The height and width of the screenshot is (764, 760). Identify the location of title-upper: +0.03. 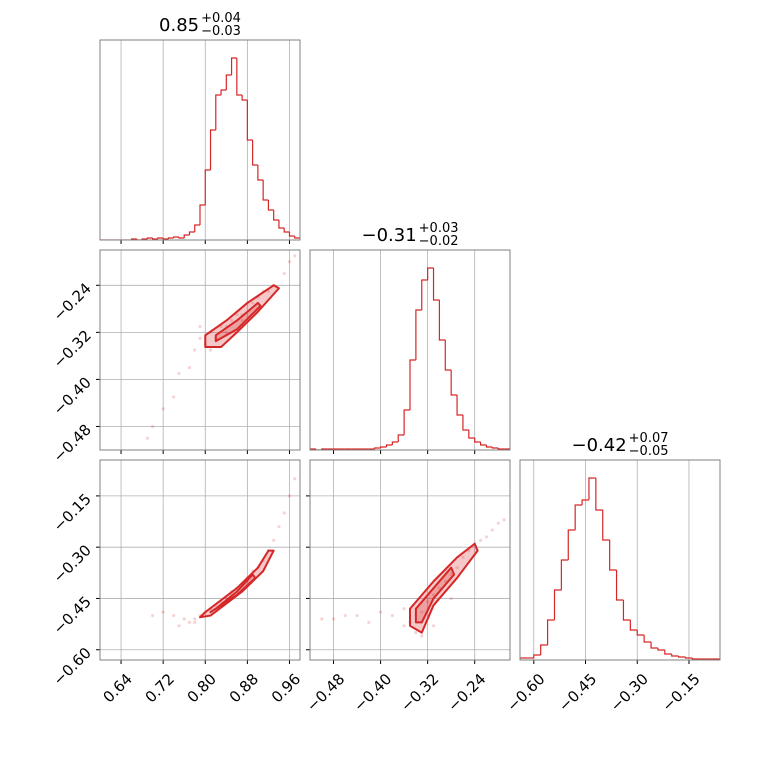
(439, 228).